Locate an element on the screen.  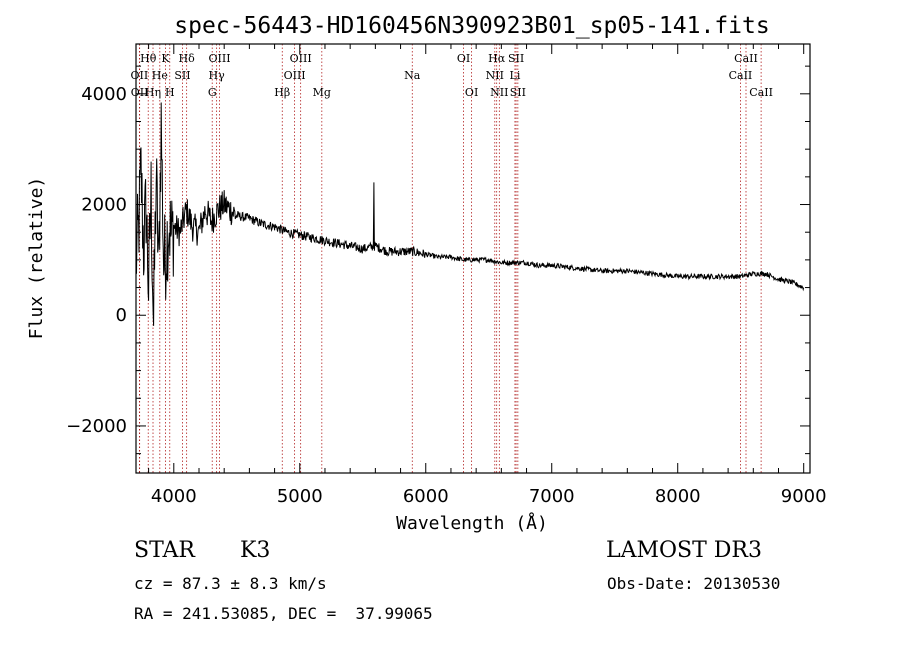
spectral-line-label: H is located at coordinates (170, 92).